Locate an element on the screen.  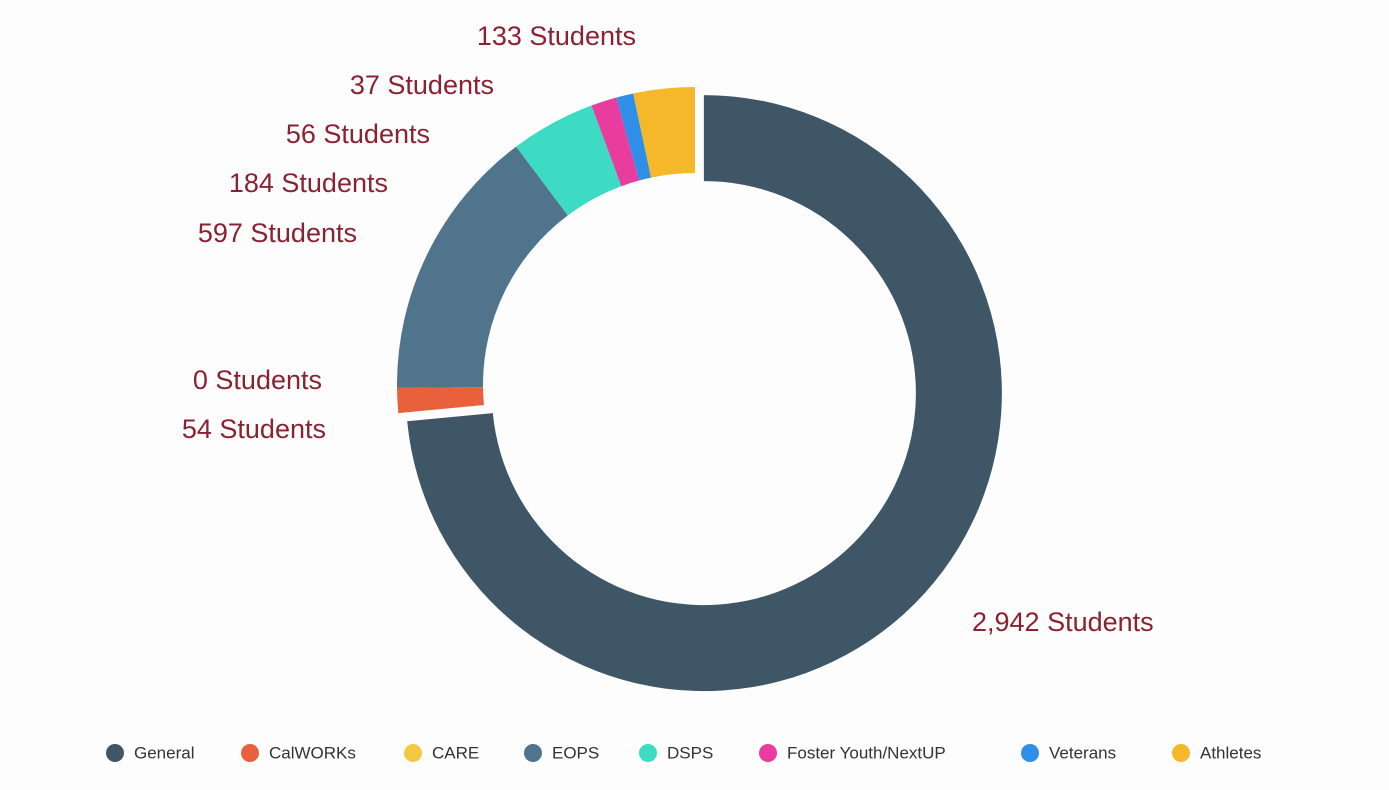
legend-label: CARE is located at coordinates (455, 752).